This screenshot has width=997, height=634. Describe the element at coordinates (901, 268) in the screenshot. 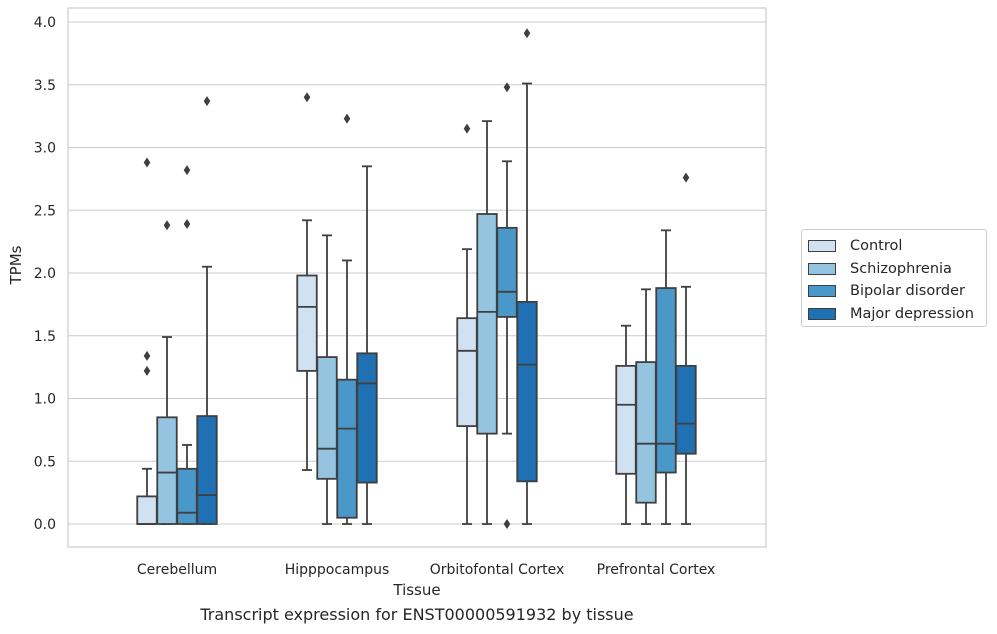

I see `legend-label: Schizophrenia` at that location.